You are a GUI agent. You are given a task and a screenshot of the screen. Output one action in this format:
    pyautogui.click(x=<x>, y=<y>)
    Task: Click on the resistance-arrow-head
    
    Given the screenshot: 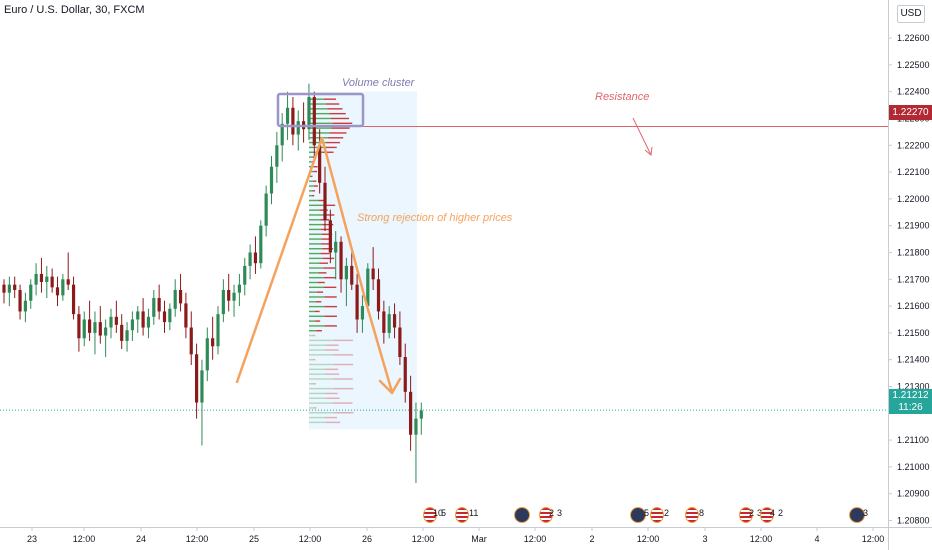 What is the action you would take?
    pyautogui.click(x=648, y=151)
    